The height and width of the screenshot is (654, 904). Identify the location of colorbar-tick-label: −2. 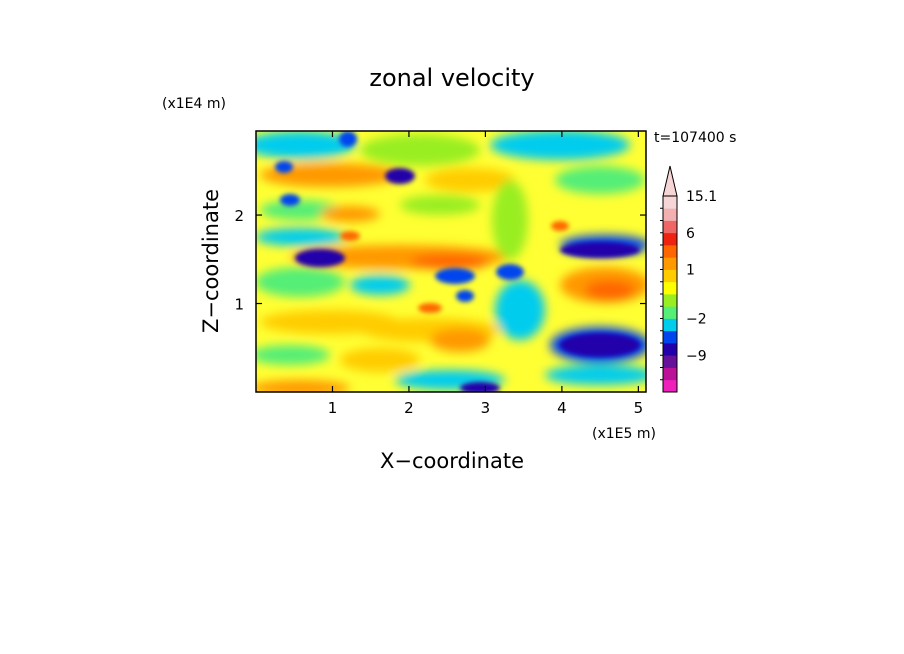
(696, 320).